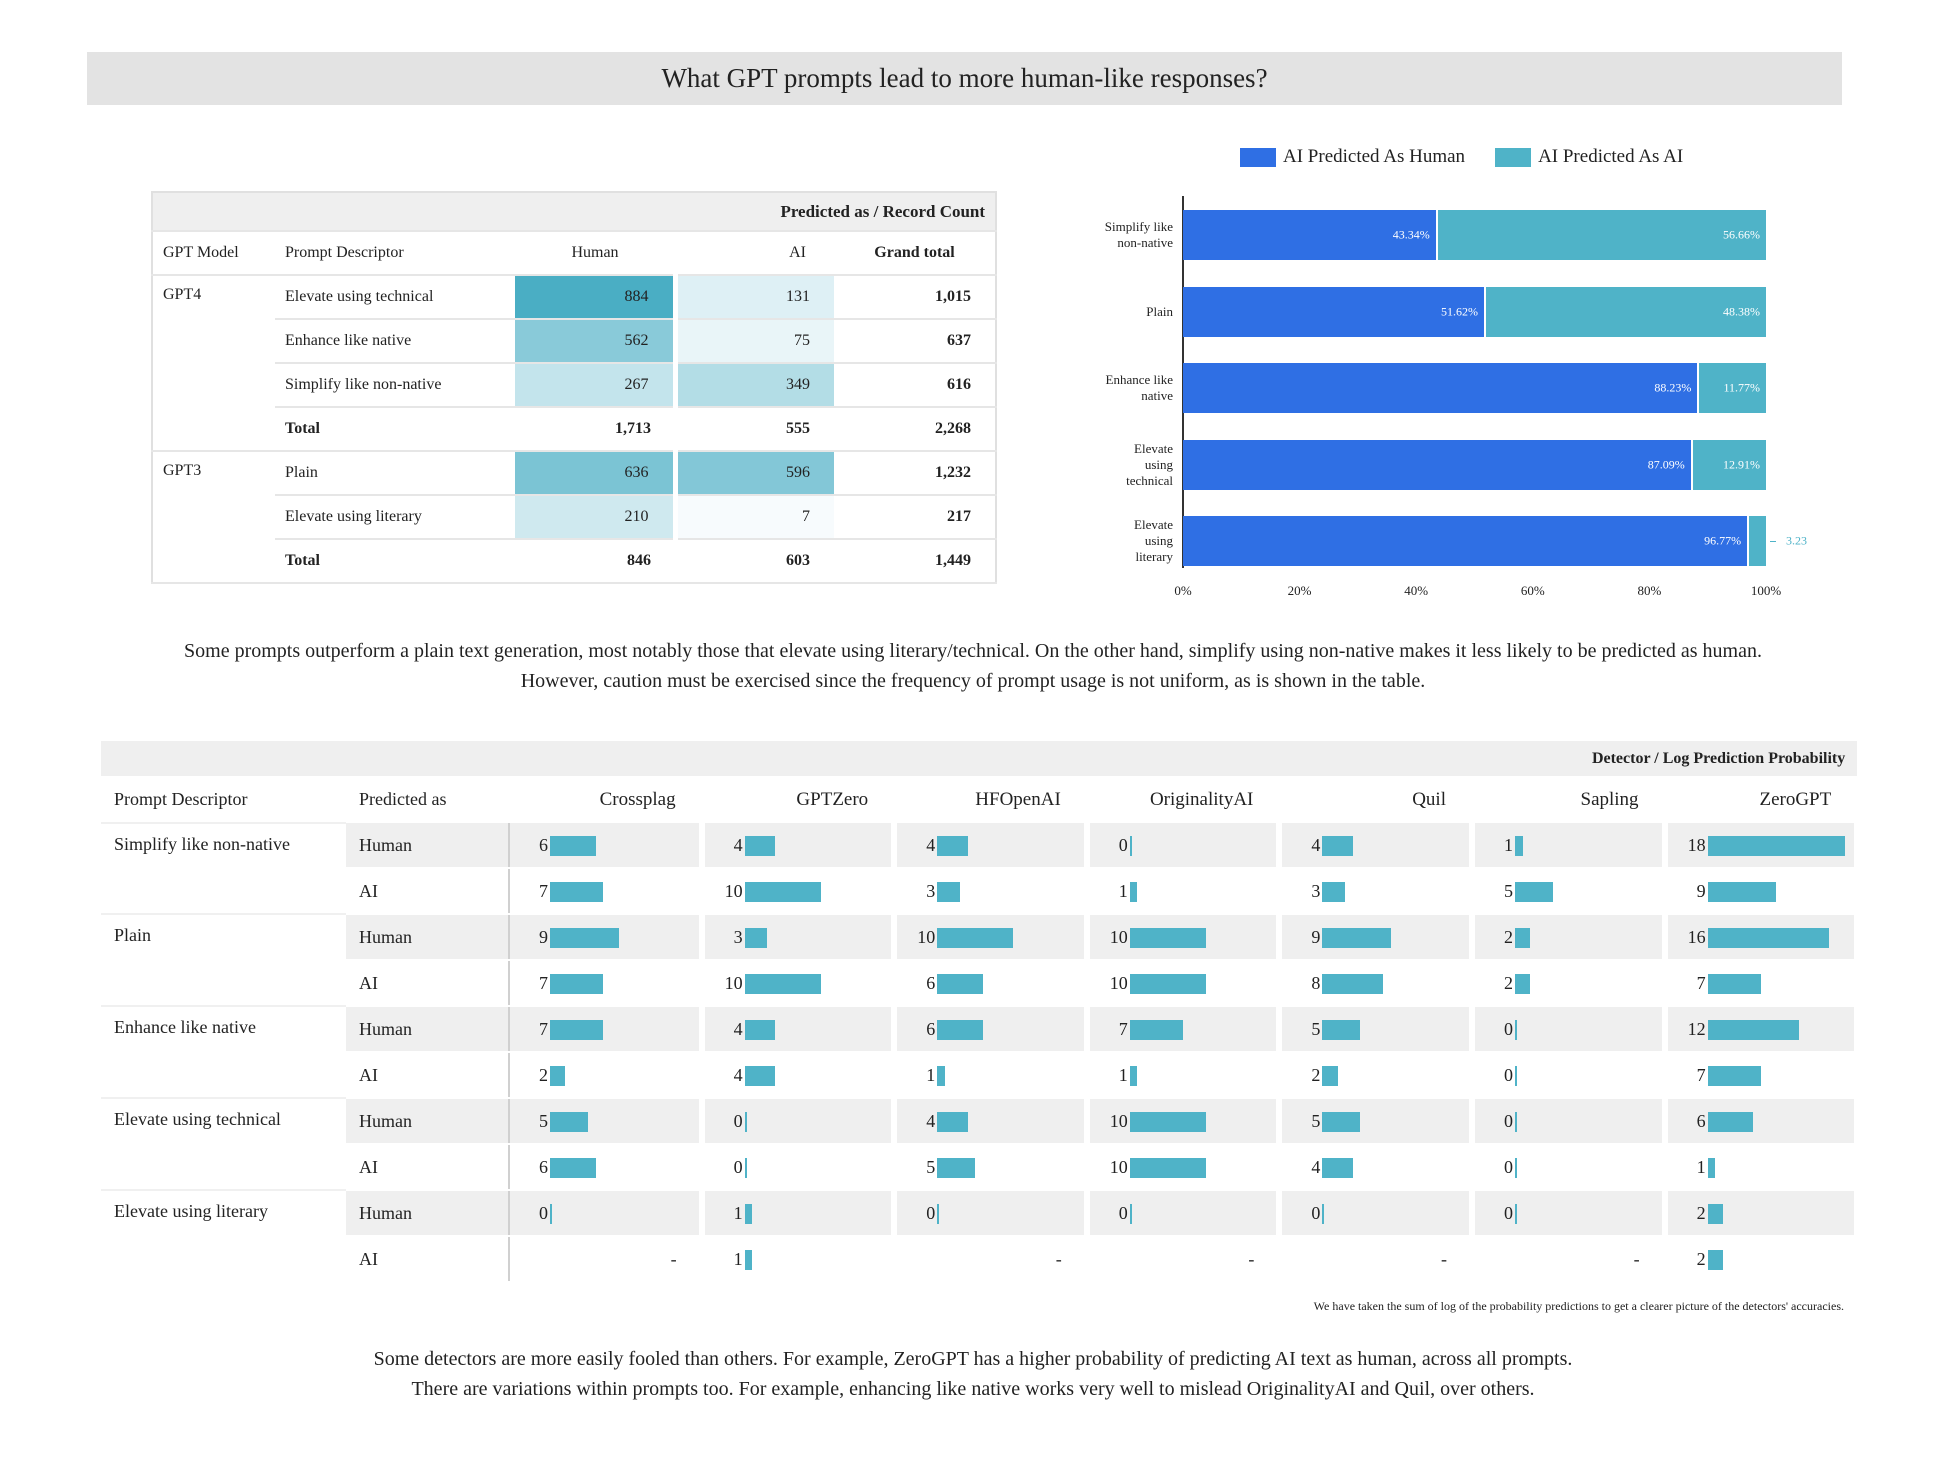  I want to click on value-label: 11.77%, so click(1741, 387).